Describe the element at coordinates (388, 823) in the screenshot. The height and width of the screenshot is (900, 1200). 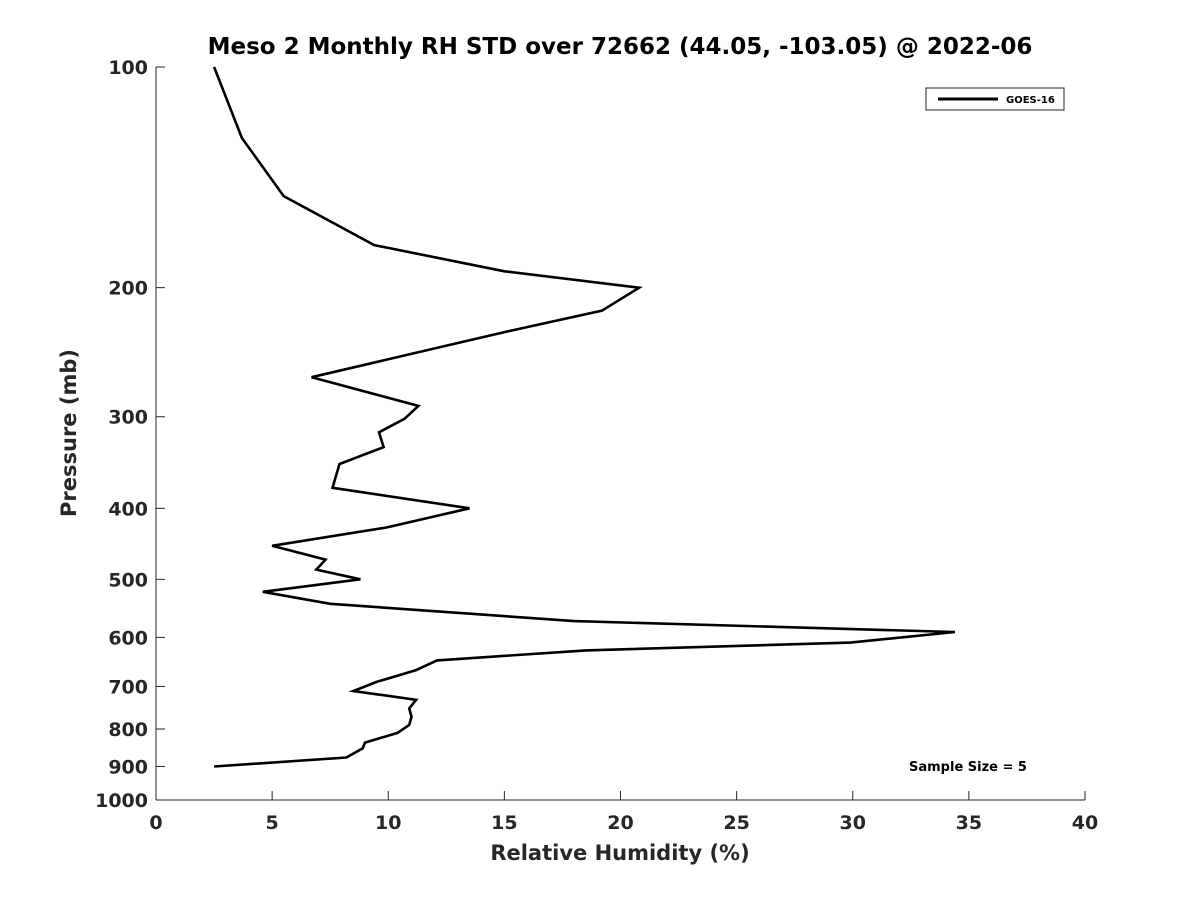
I see `x-tick-label: 10` at that location.